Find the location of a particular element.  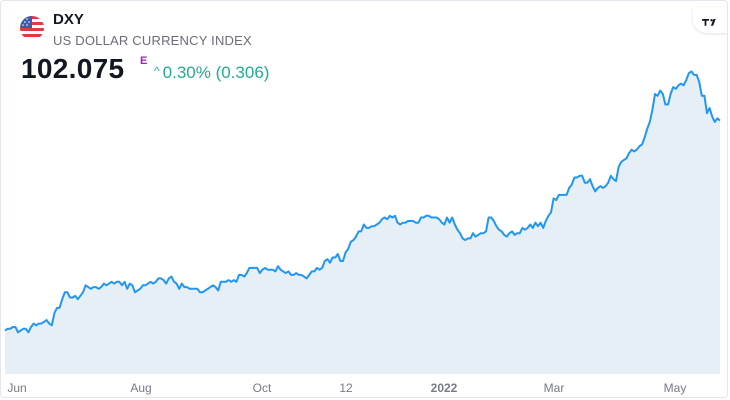

last-price: 102.075 is located at coordinates (73, 68).